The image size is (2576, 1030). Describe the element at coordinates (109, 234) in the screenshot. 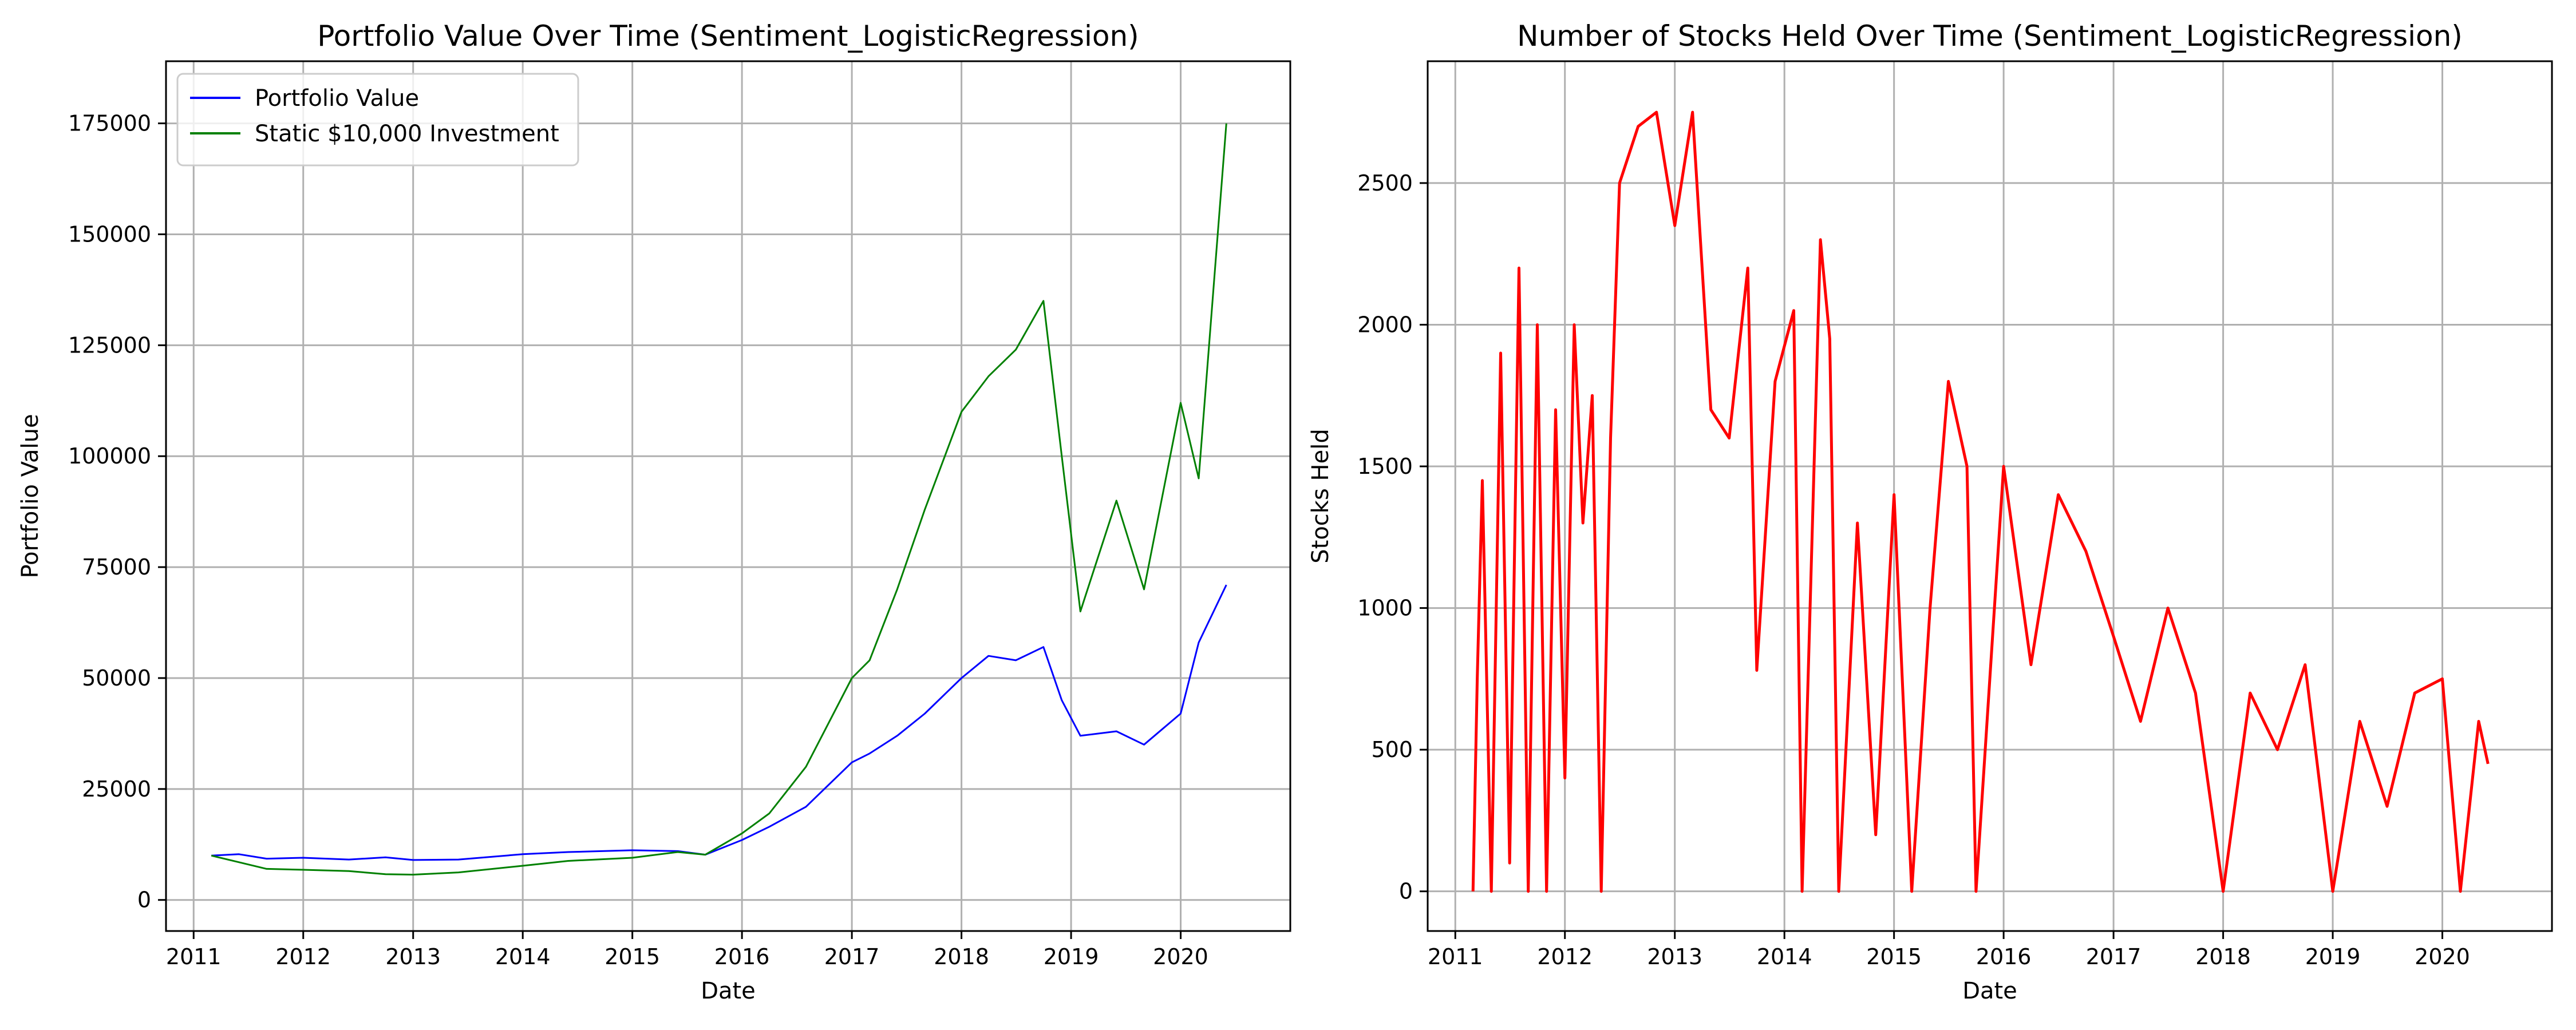

I see `y-tick-label: 150000` at that location.